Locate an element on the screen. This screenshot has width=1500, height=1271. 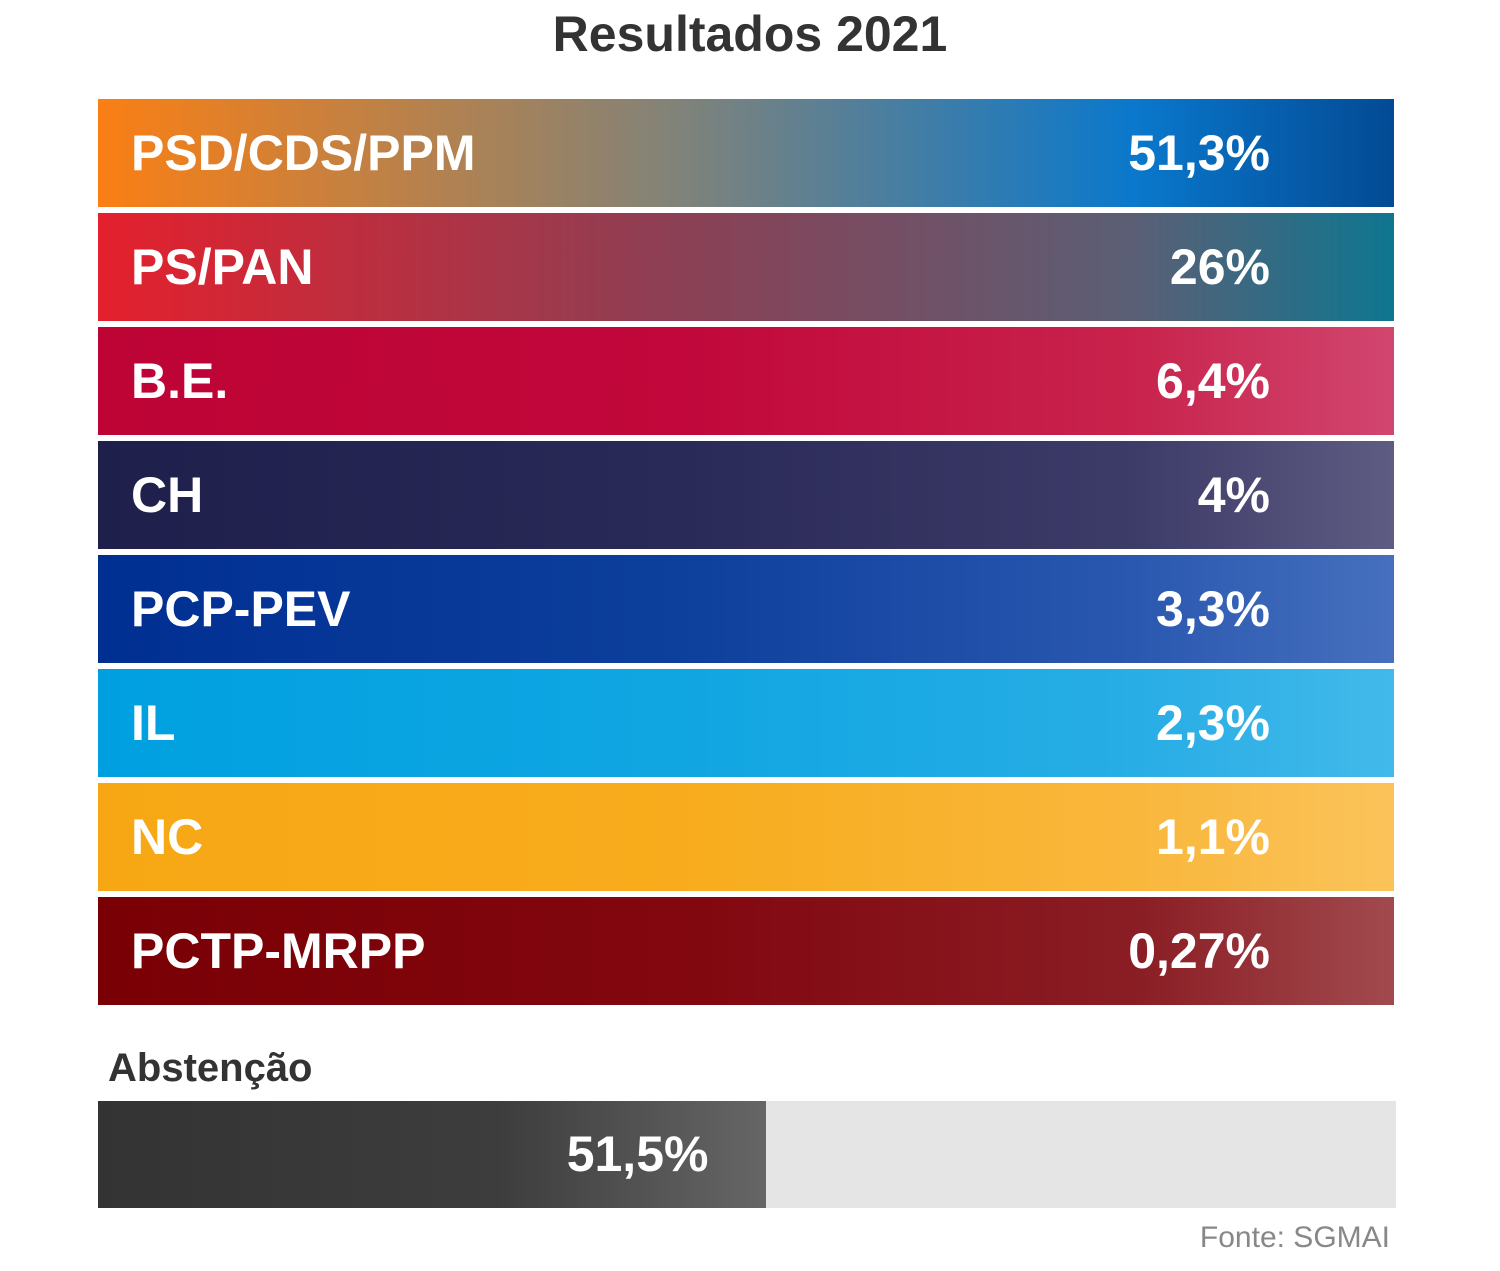
party-name: B.E. is located at coordinates (180, 381).